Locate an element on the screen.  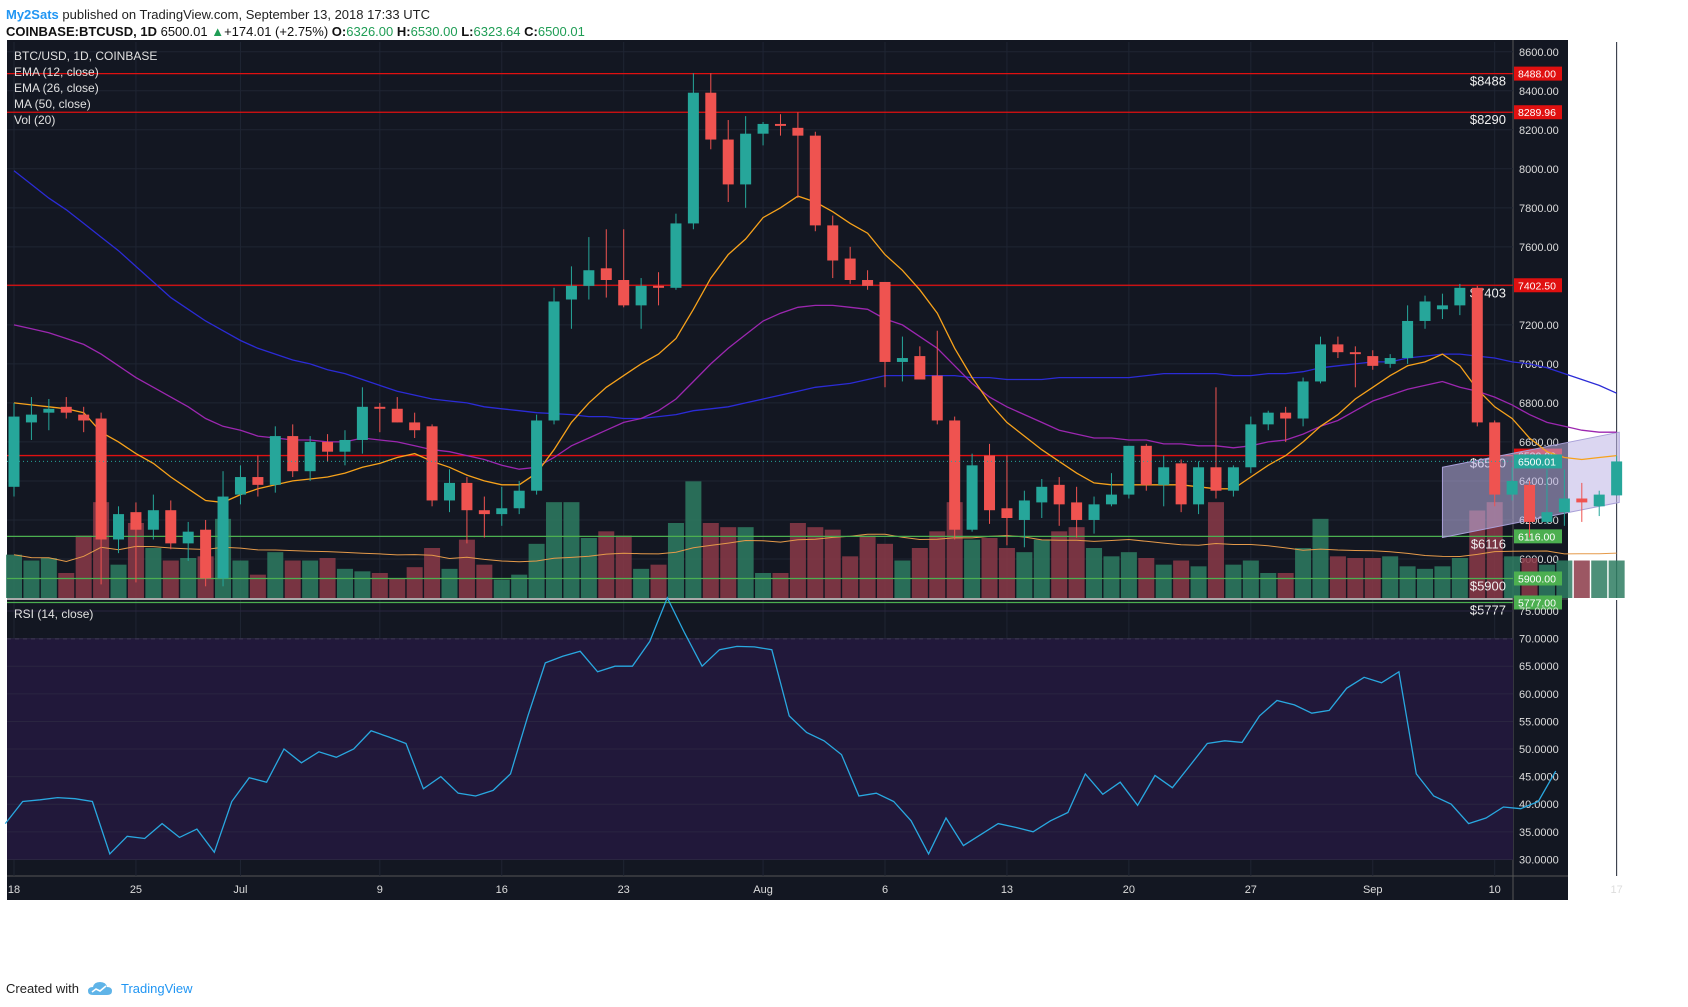
x-tick-label: 20 is located at coordinates (1129, 890).